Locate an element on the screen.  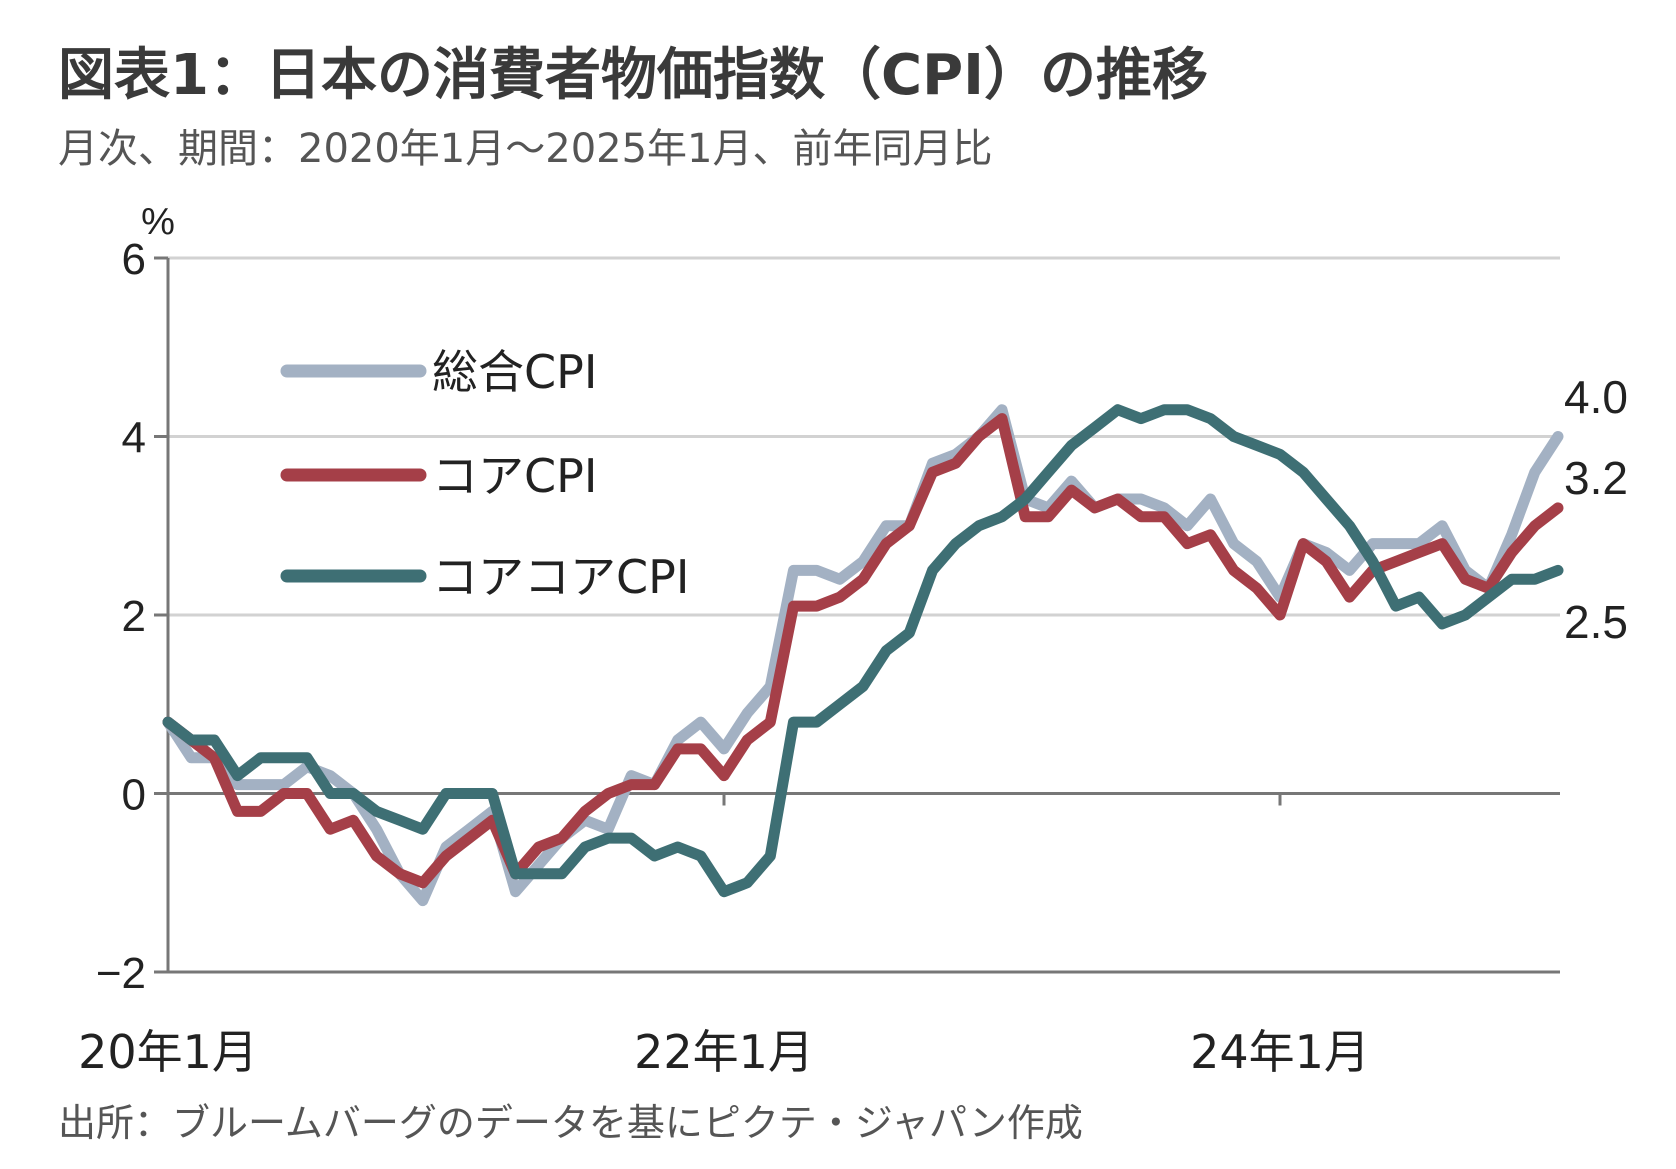
legend-label: コアCPI is located at coordinates (514, 476).